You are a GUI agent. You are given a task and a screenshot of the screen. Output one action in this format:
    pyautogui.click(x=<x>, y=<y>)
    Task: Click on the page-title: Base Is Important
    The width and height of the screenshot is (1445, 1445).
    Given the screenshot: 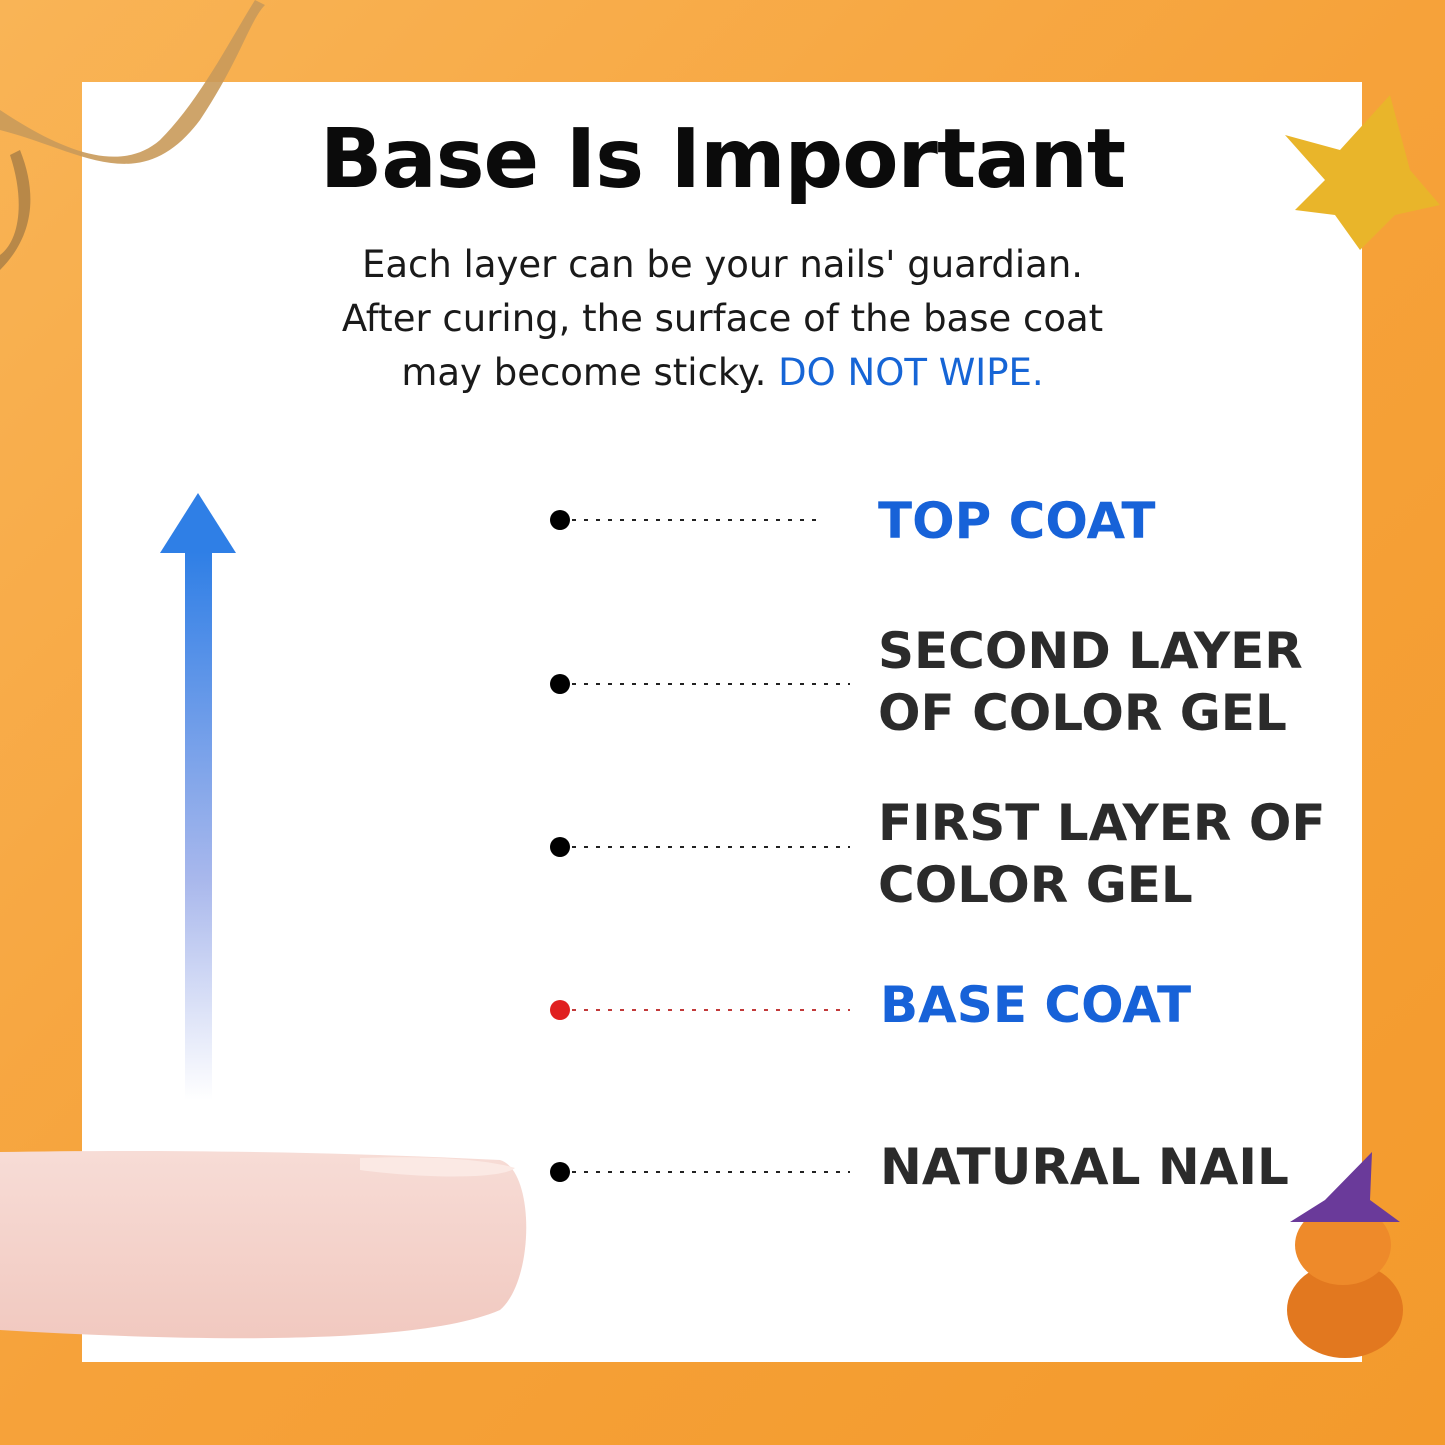 What is the action you would take?
    pyautogui.click(x=722, y=159)
    